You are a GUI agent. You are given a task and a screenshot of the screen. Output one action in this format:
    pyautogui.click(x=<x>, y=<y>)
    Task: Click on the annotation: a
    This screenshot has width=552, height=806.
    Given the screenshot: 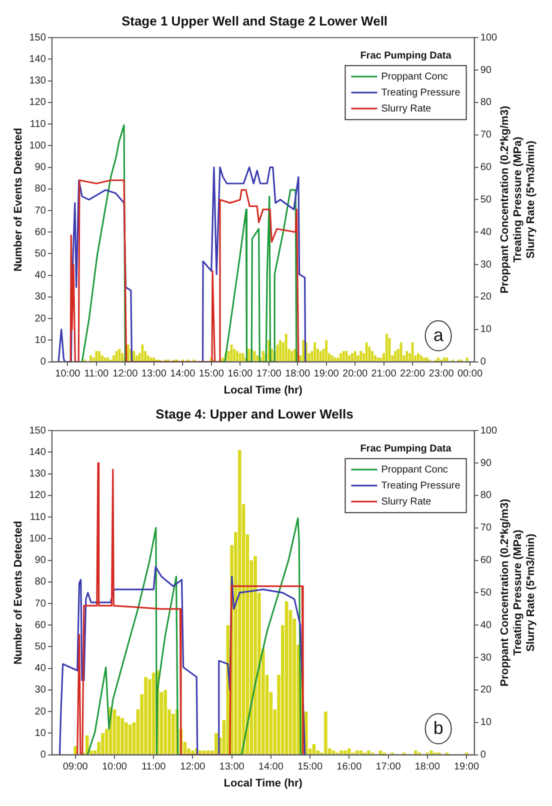 What is the action you would take?
    pyautogui.click(x=438, y=334)
    